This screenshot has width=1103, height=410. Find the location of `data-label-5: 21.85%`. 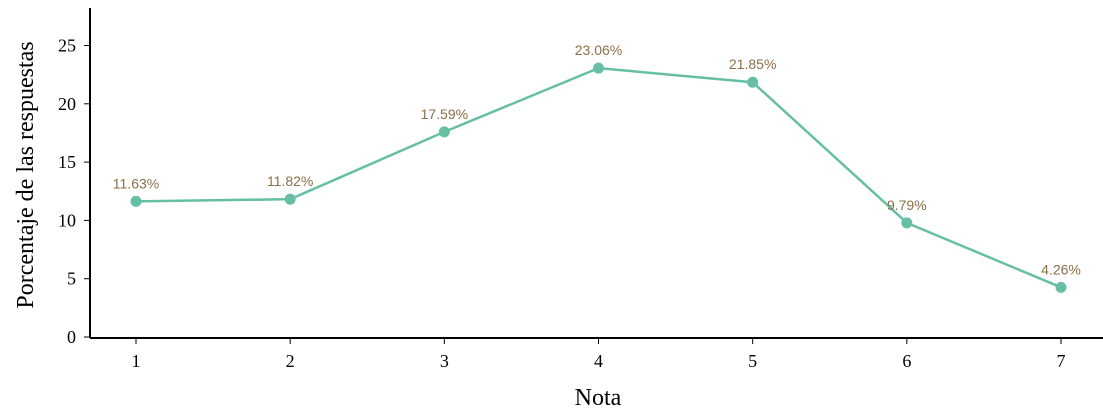

data-label-5: 21.85% is located at coordinates (752, 64).